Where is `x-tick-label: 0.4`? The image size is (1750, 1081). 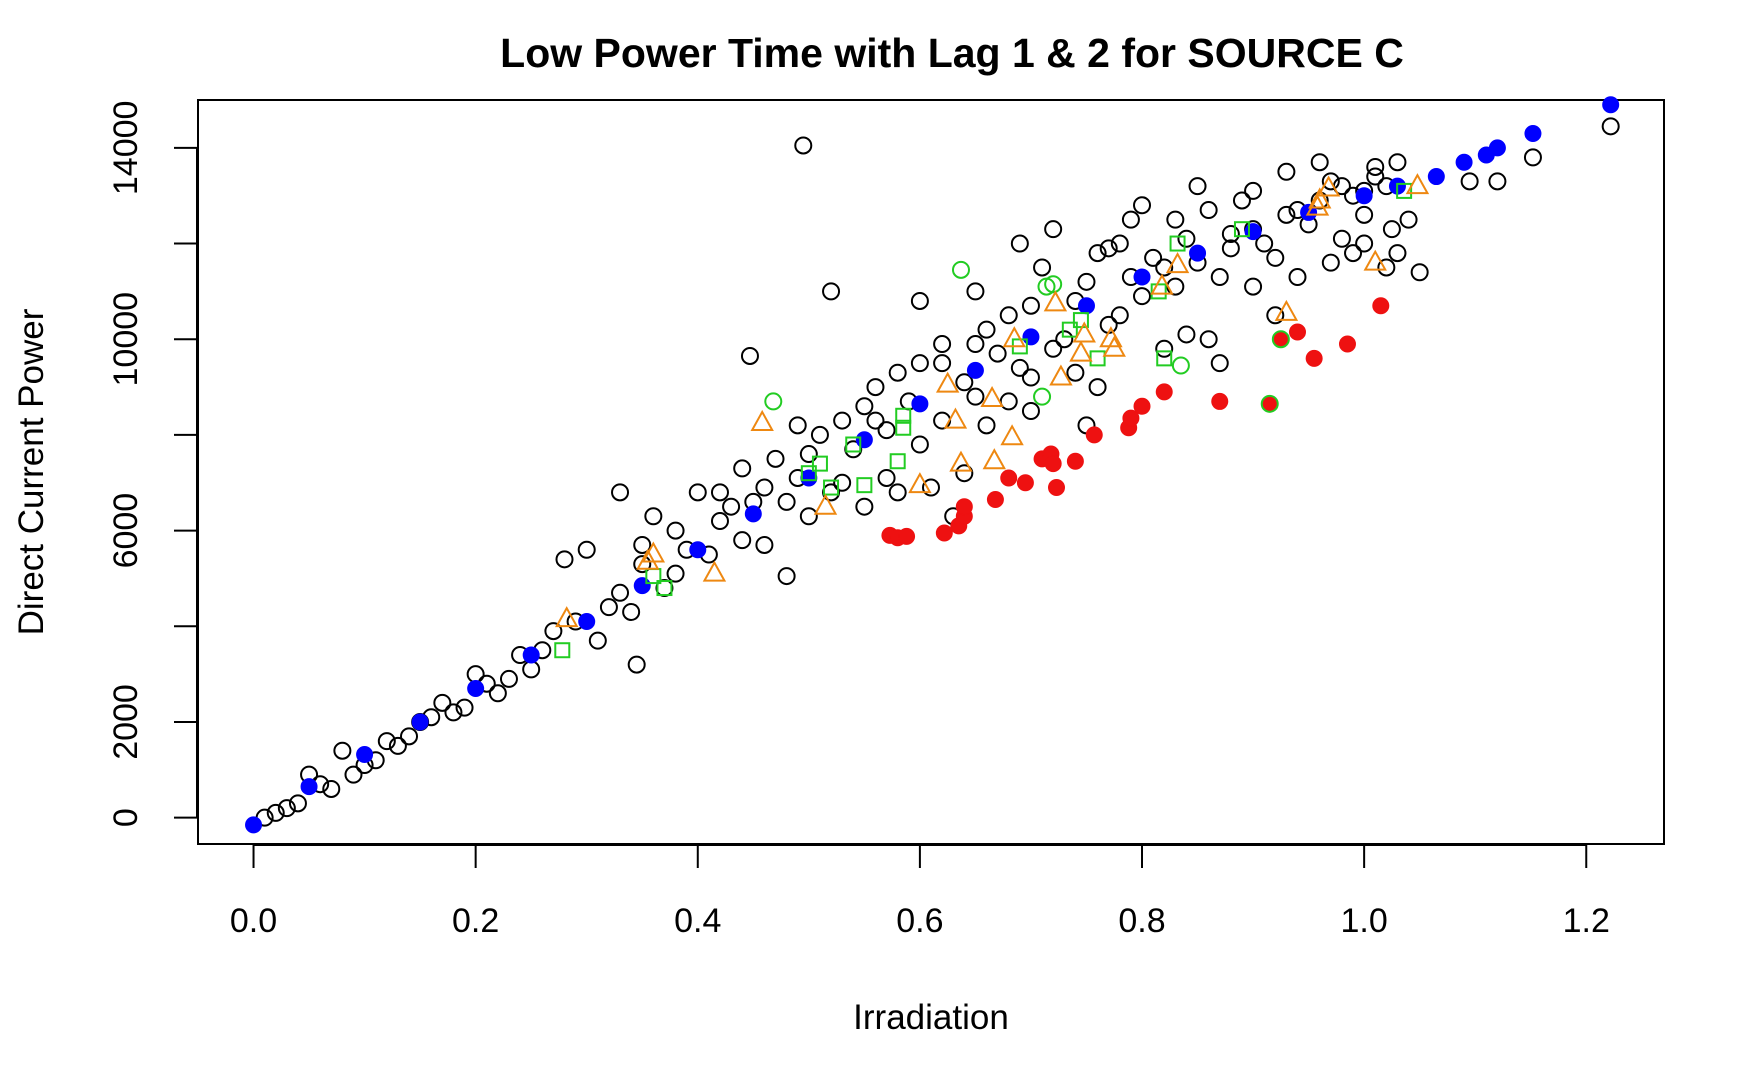 x-tick-label: 0.4 is located at coordinates (697, 921).